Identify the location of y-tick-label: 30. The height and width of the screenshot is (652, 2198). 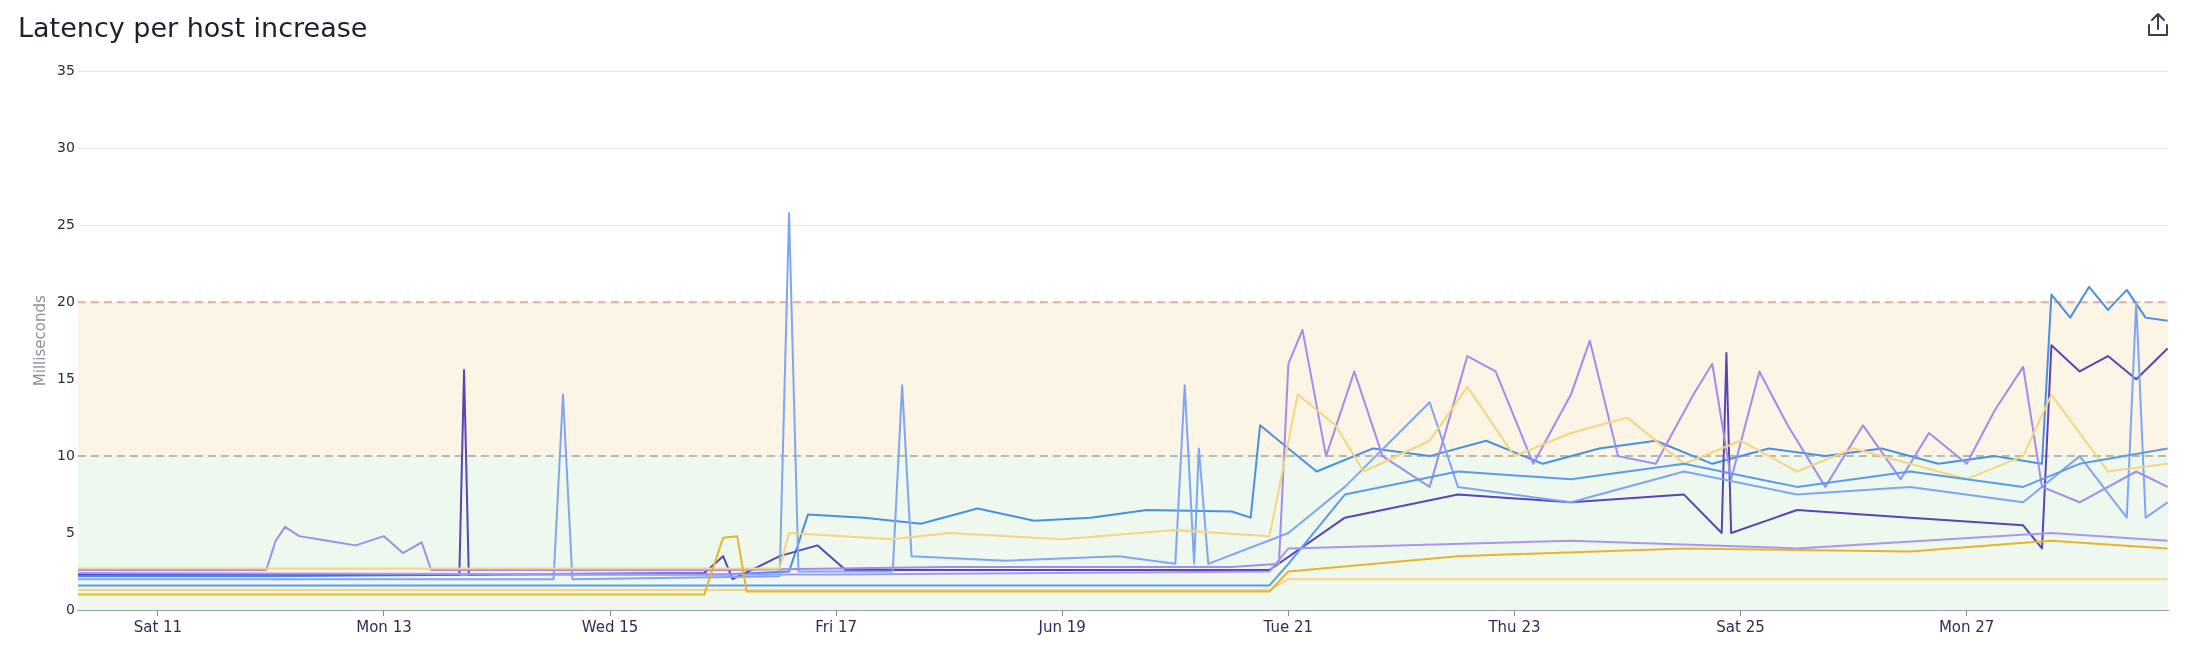
(65, 146).